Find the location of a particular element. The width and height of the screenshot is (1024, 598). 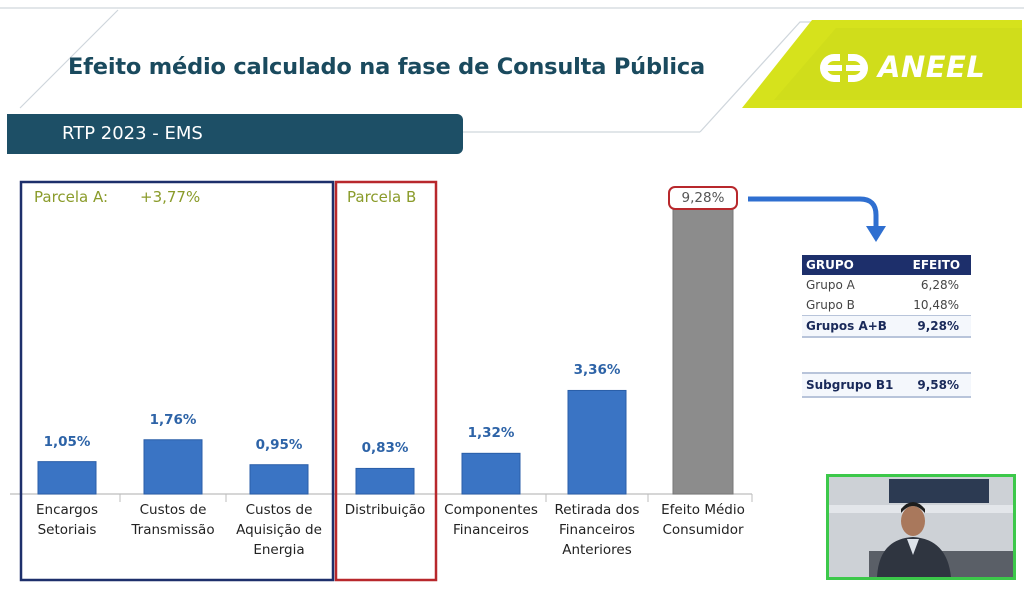

subgroup-table: Subgrupo B1 9,58% is located at coordinates (886, 385).